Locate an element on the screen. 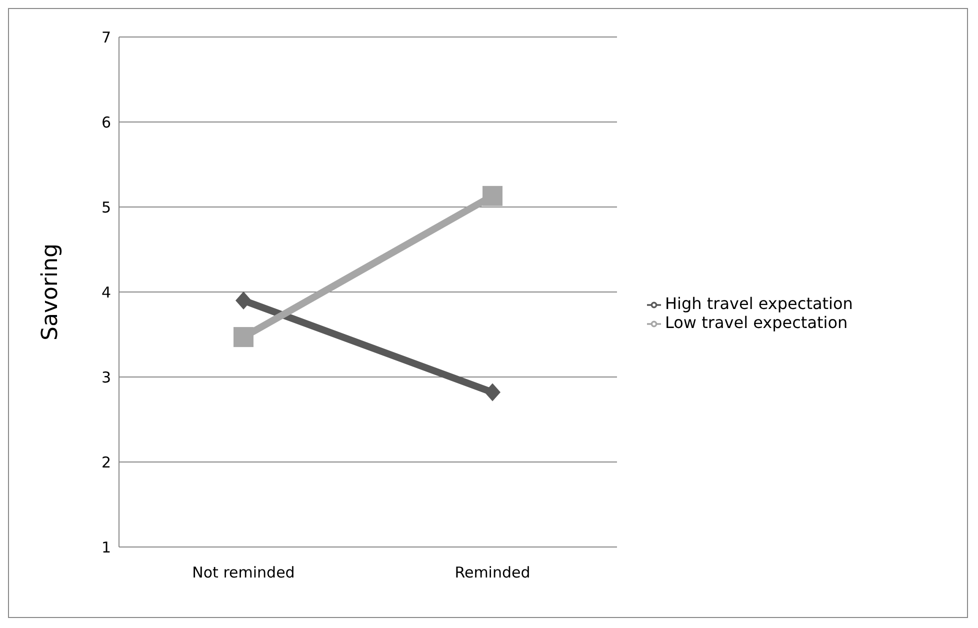  legend-label: High travel expectation is located at coordinates (759, 303).